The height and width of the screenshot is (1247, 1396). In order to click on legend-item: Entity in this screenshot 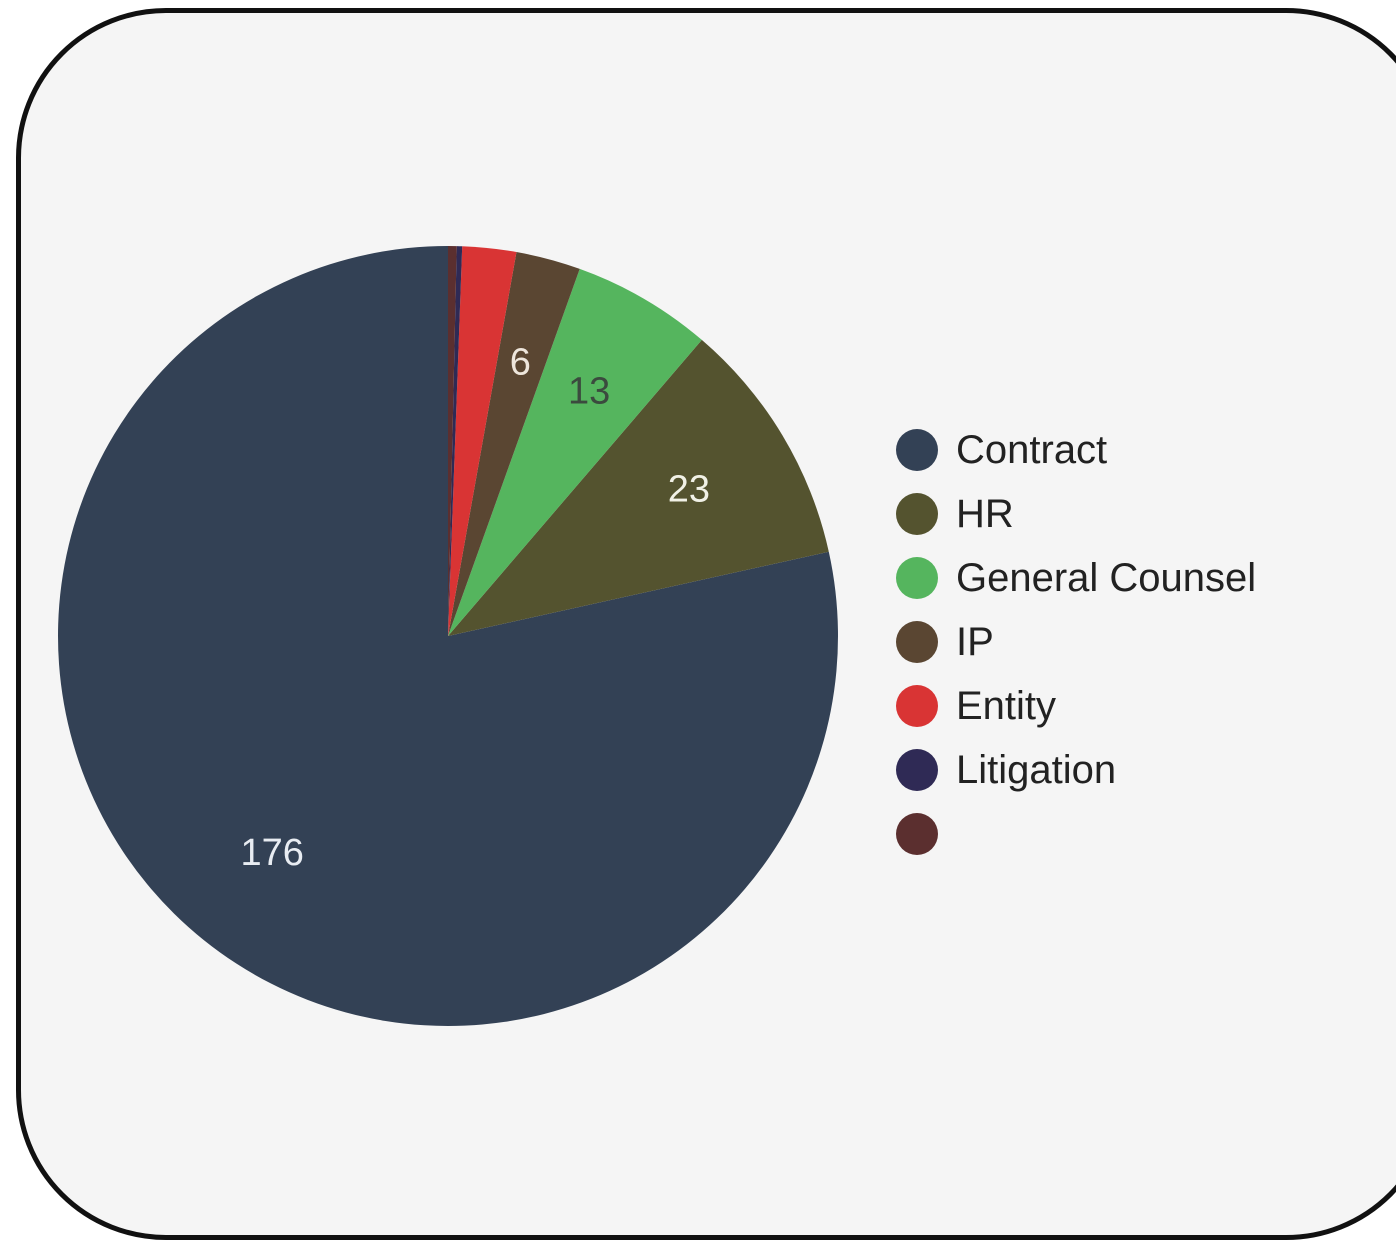, I will do `click(1136, 706)`.